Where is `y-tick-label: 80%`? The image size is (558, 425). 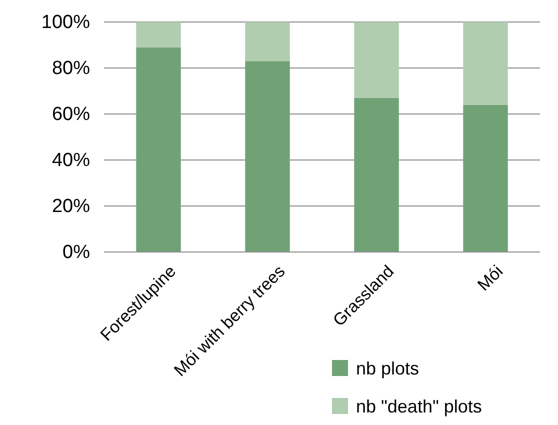
y-tick-label: 80% is located at coordinates (71, 69).